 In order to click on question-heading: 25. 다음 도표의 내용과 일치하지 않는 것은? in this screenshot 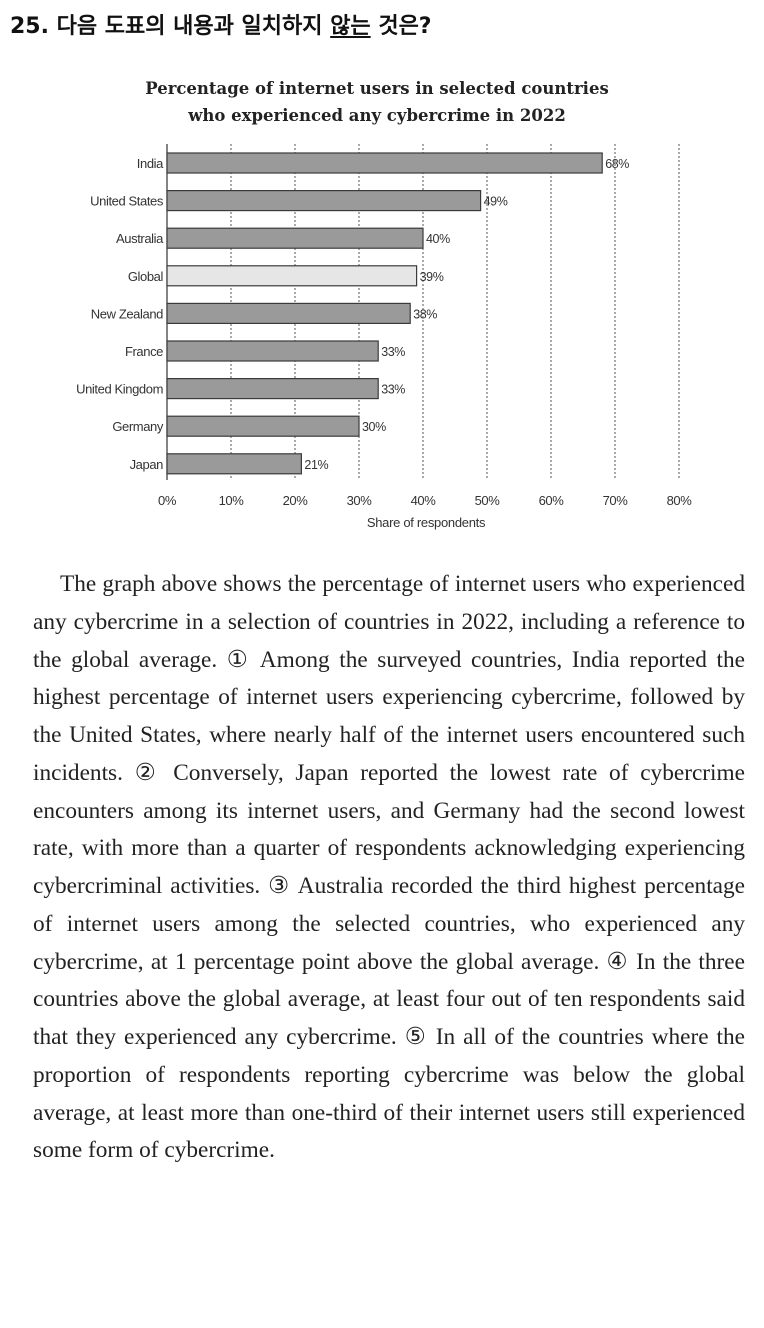, I will do `click(380, 24)`.